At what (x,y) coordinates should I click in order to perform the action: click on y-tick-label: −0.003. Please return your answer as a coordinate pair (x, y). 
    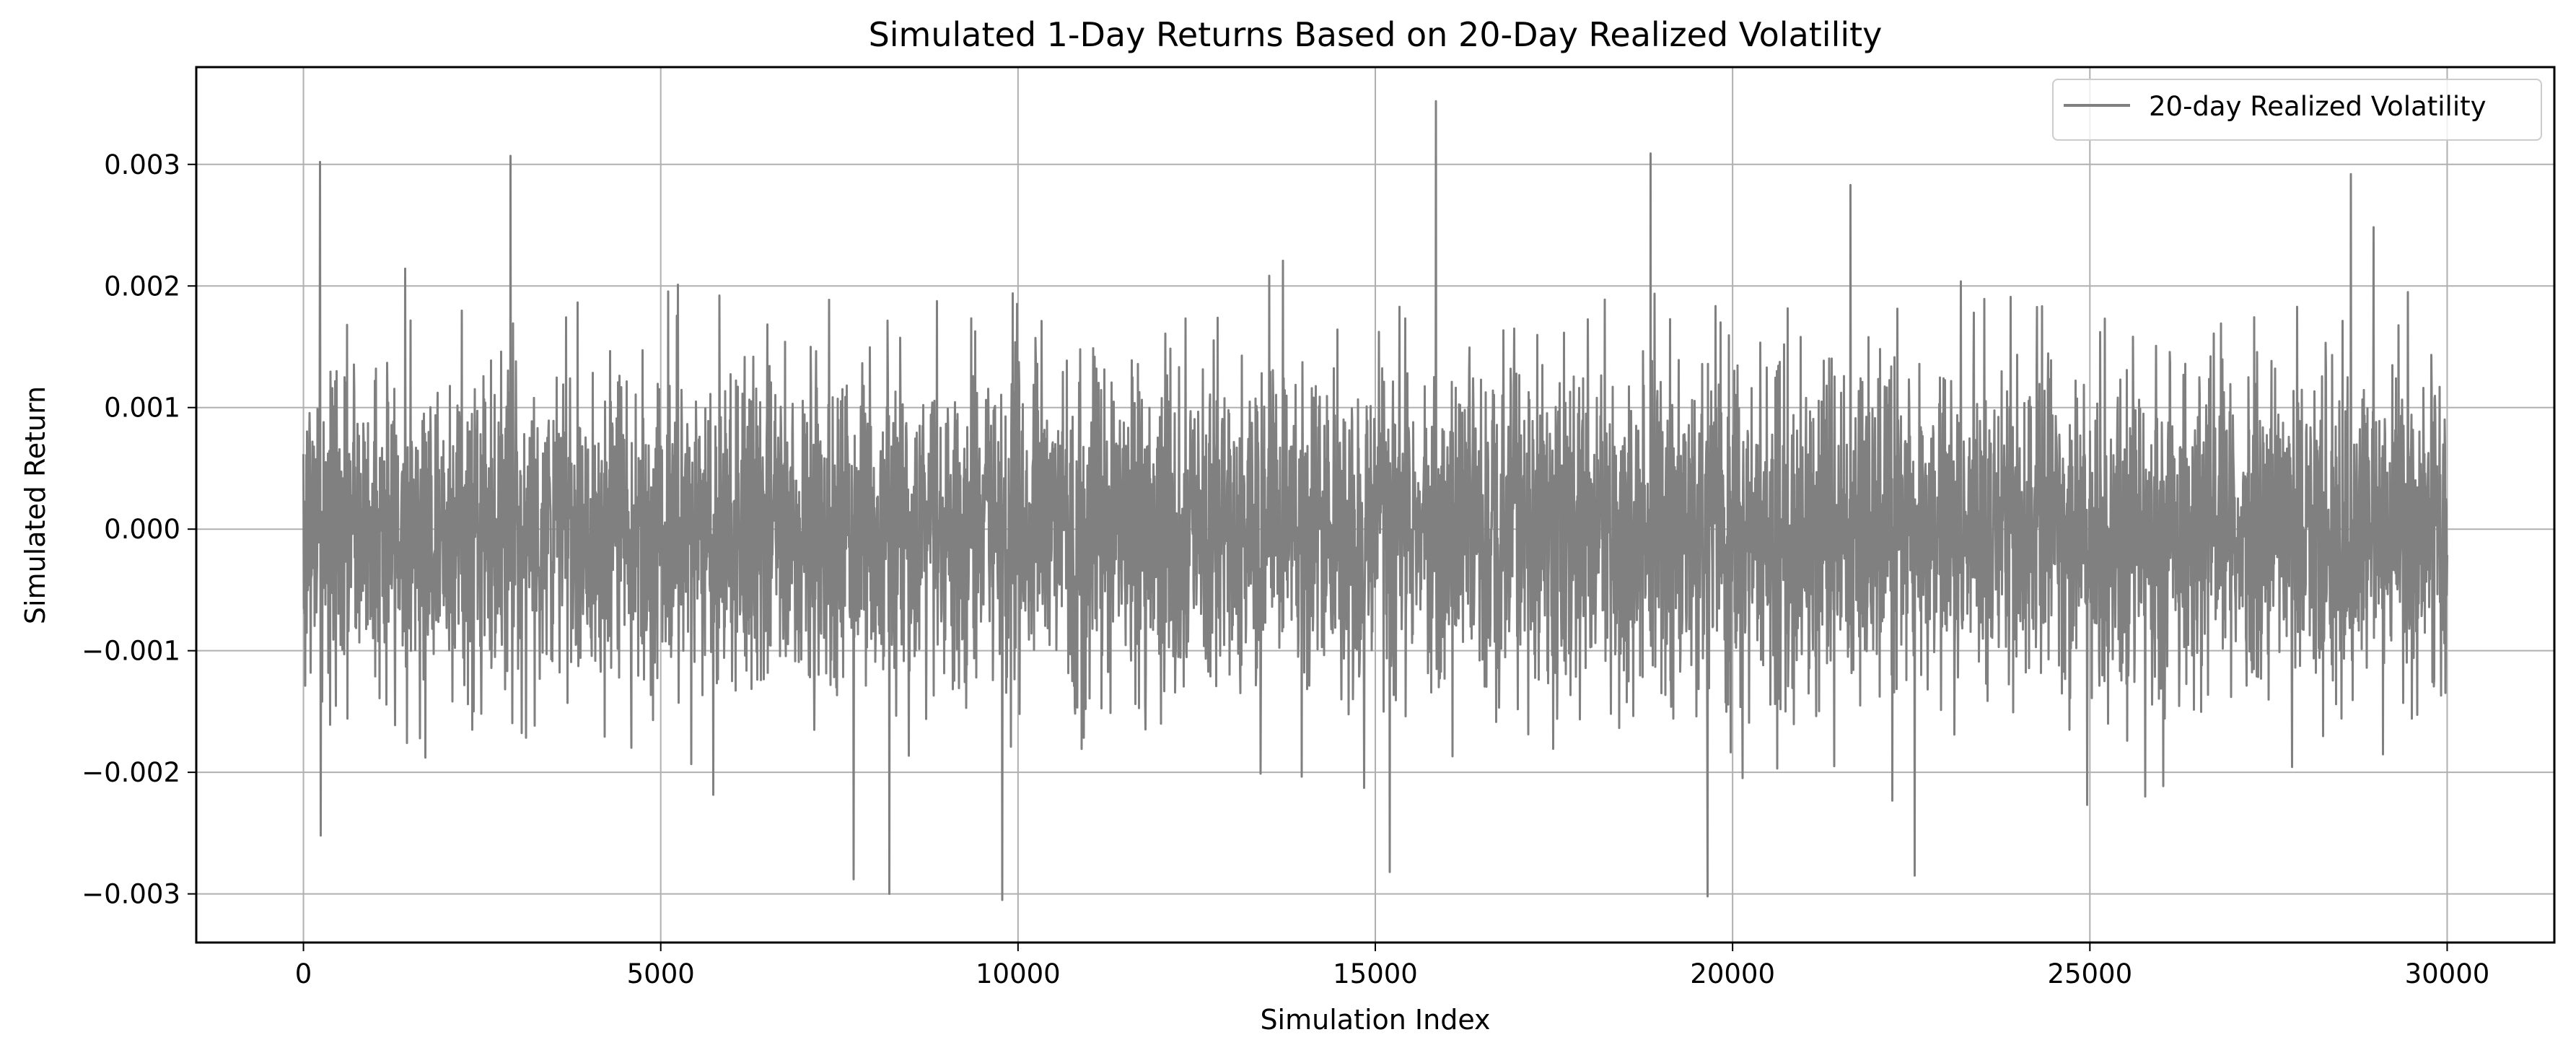
    Looking at the image, I should click on (131, 894).